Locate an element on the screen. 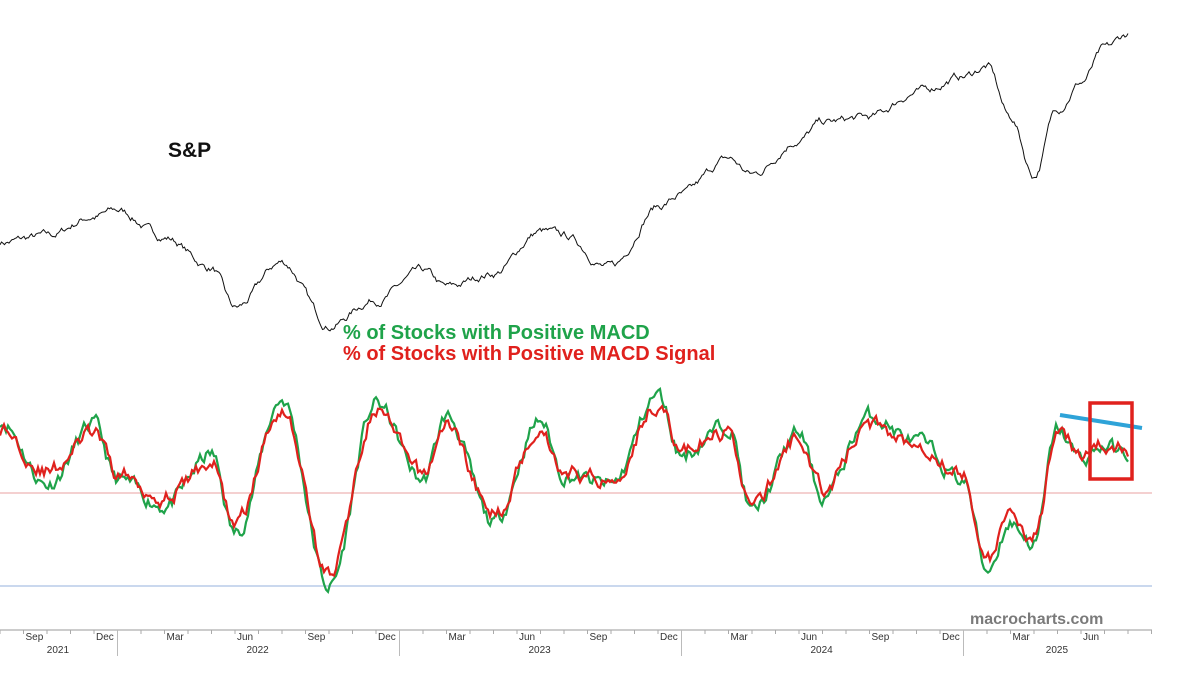  x-axis-minor-ticks is located at coordinates (576, 632).